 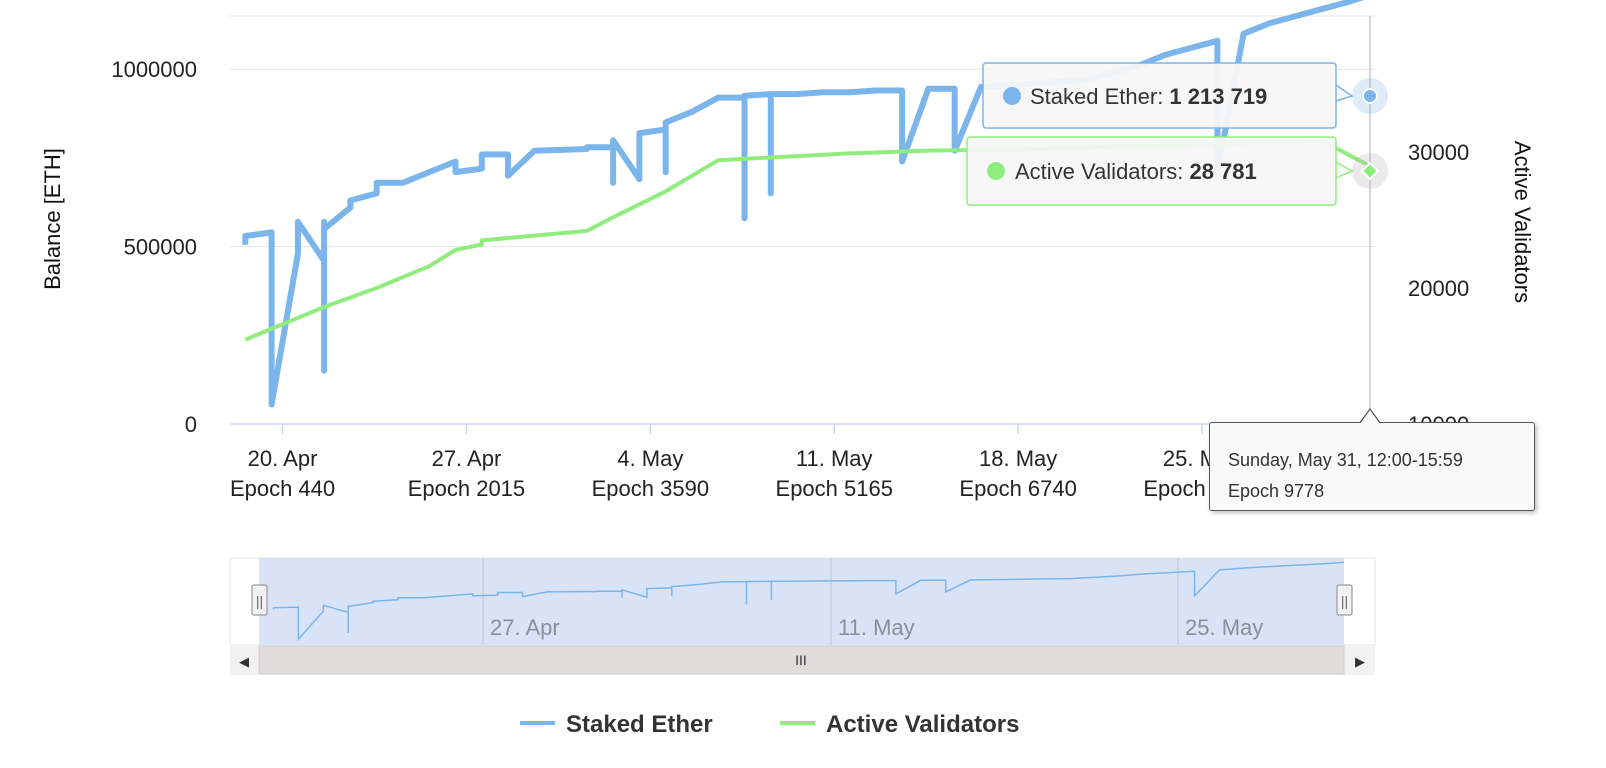 I want to click on x-tick-epoch: Epoch 5165, so click(x=834, y=488).